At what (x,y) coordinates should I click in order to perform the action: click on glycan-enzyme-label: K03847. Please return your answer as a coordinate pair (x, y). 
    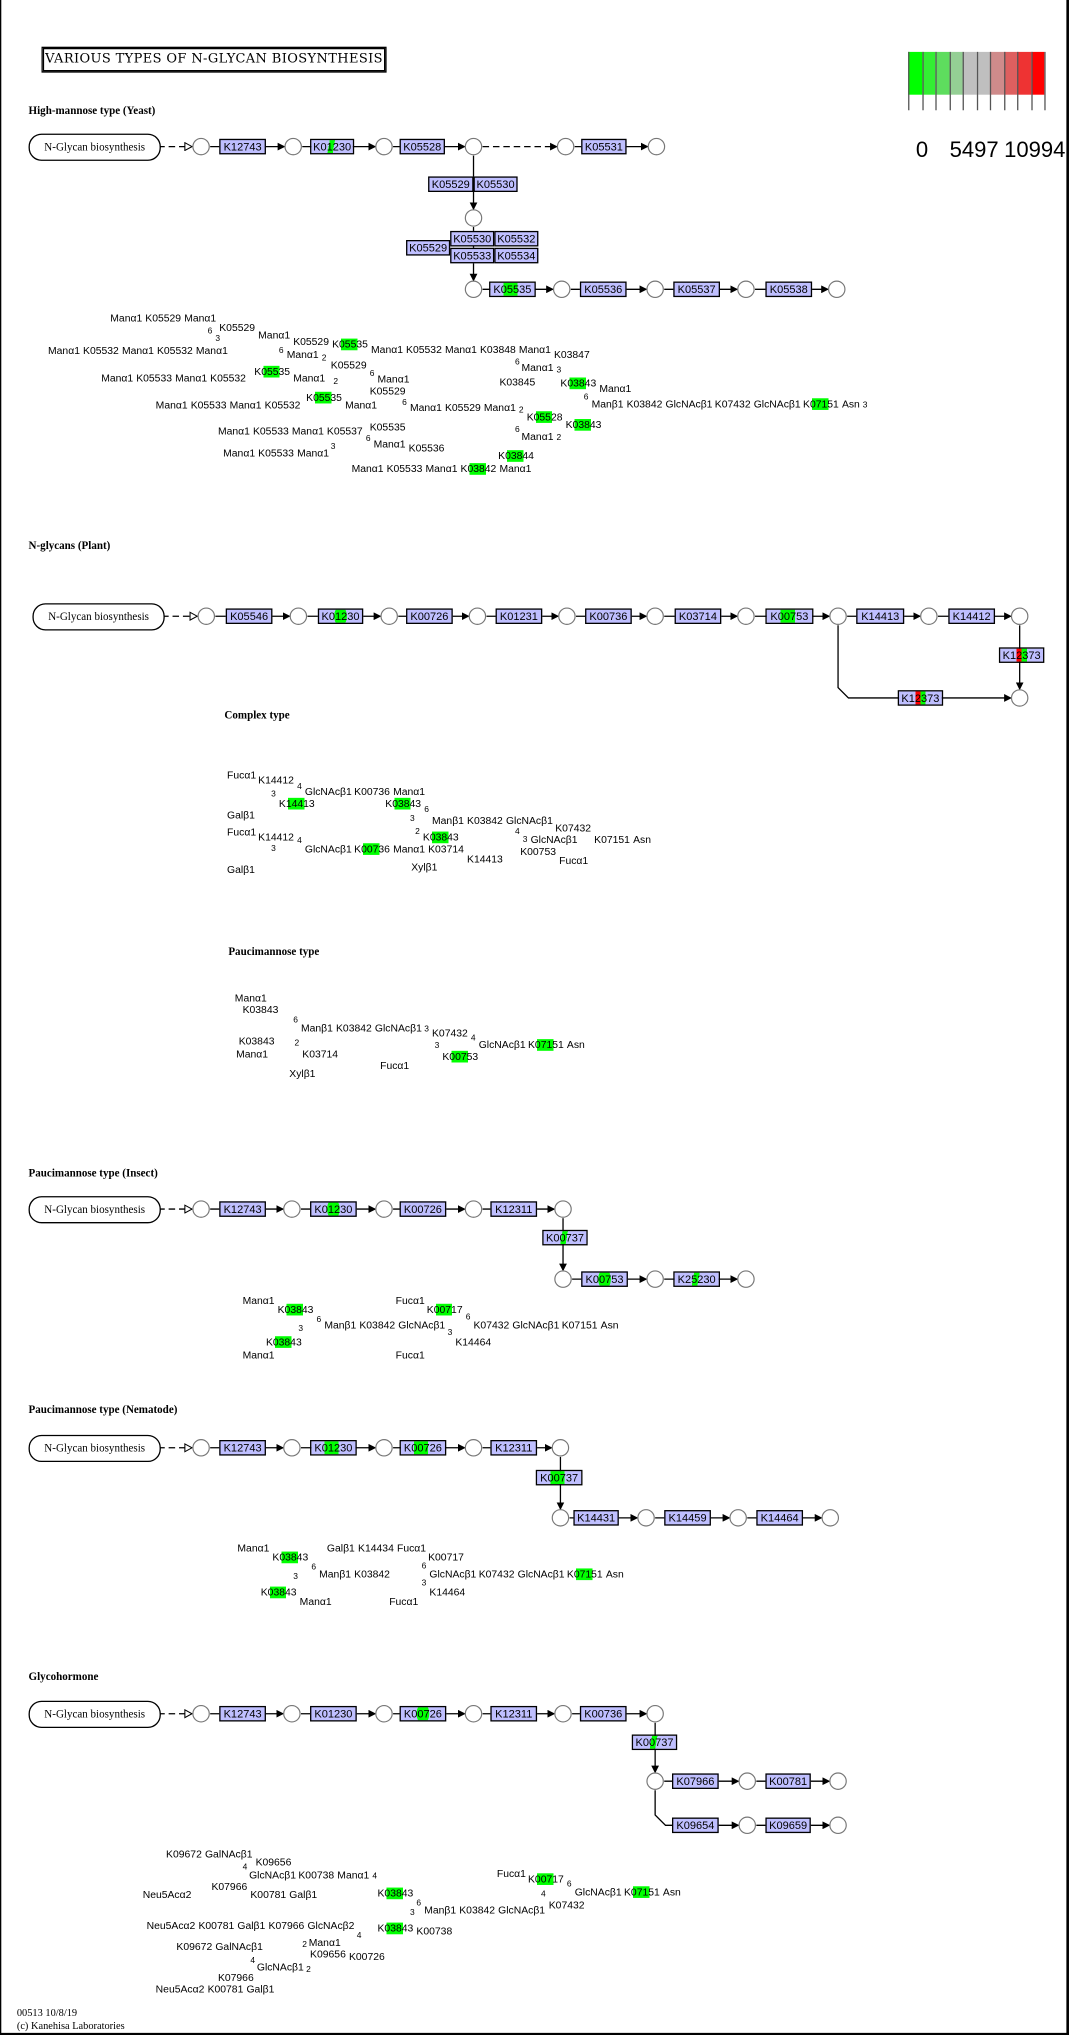
    Looking at the image, I should click on (571, 354).